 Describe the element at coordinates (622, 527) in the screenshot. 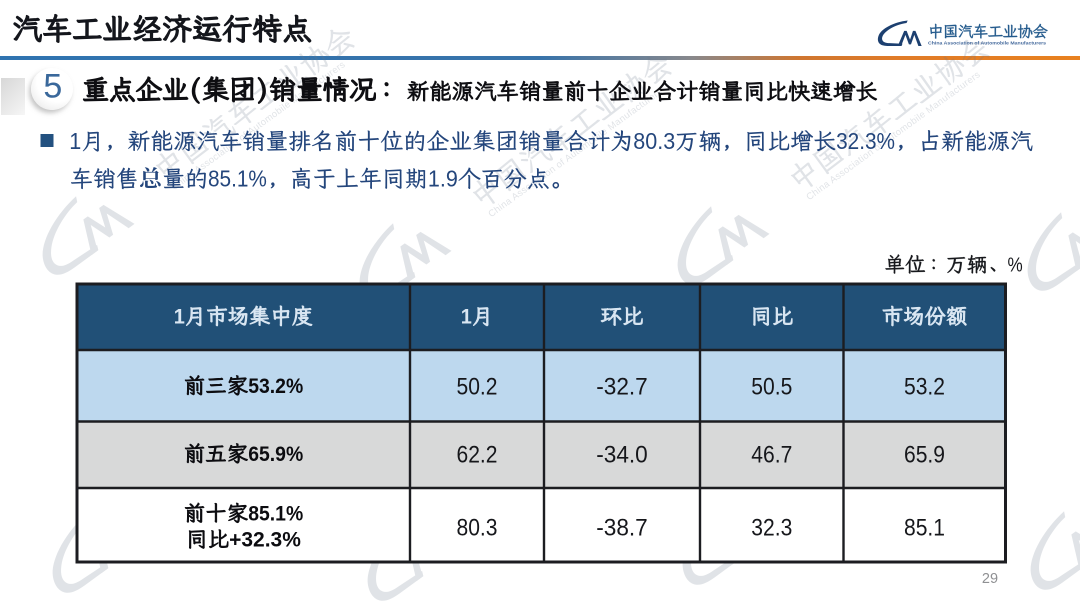

I see `svg-text: -38.7` at that location.